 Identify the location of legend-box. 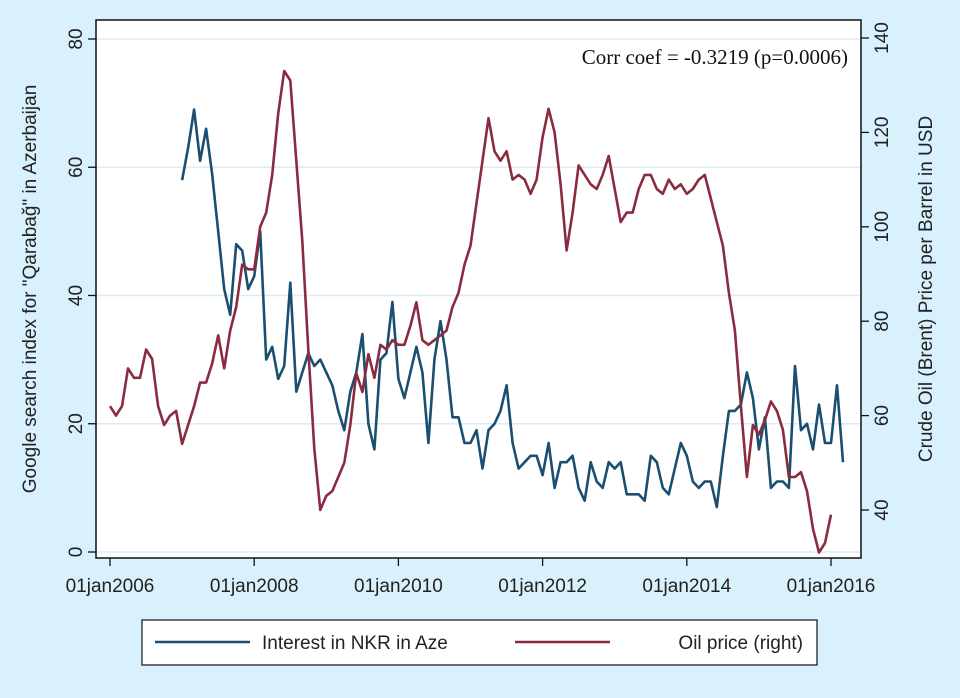
(479, 642).